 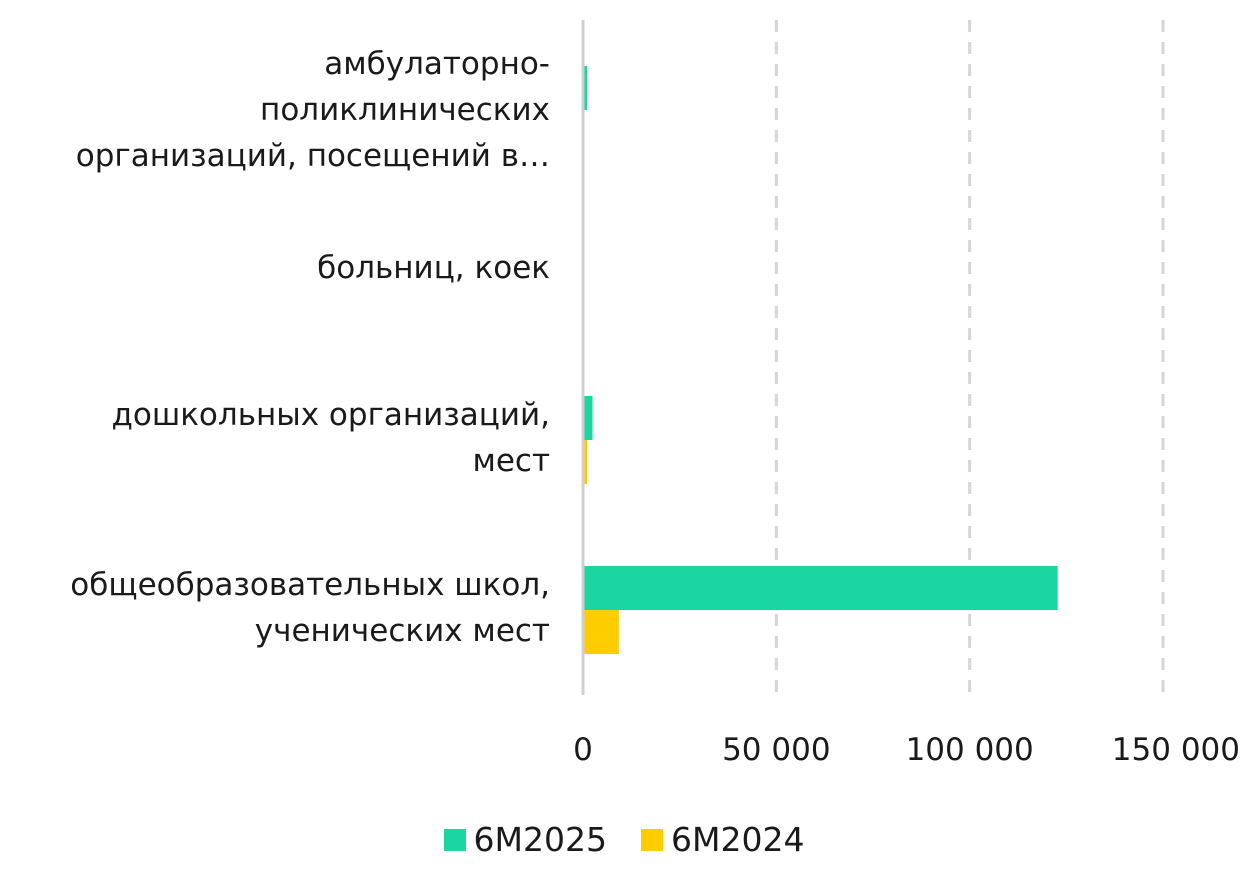 I want to click on category-label: больниц, коек, so click(x=433, y=268).